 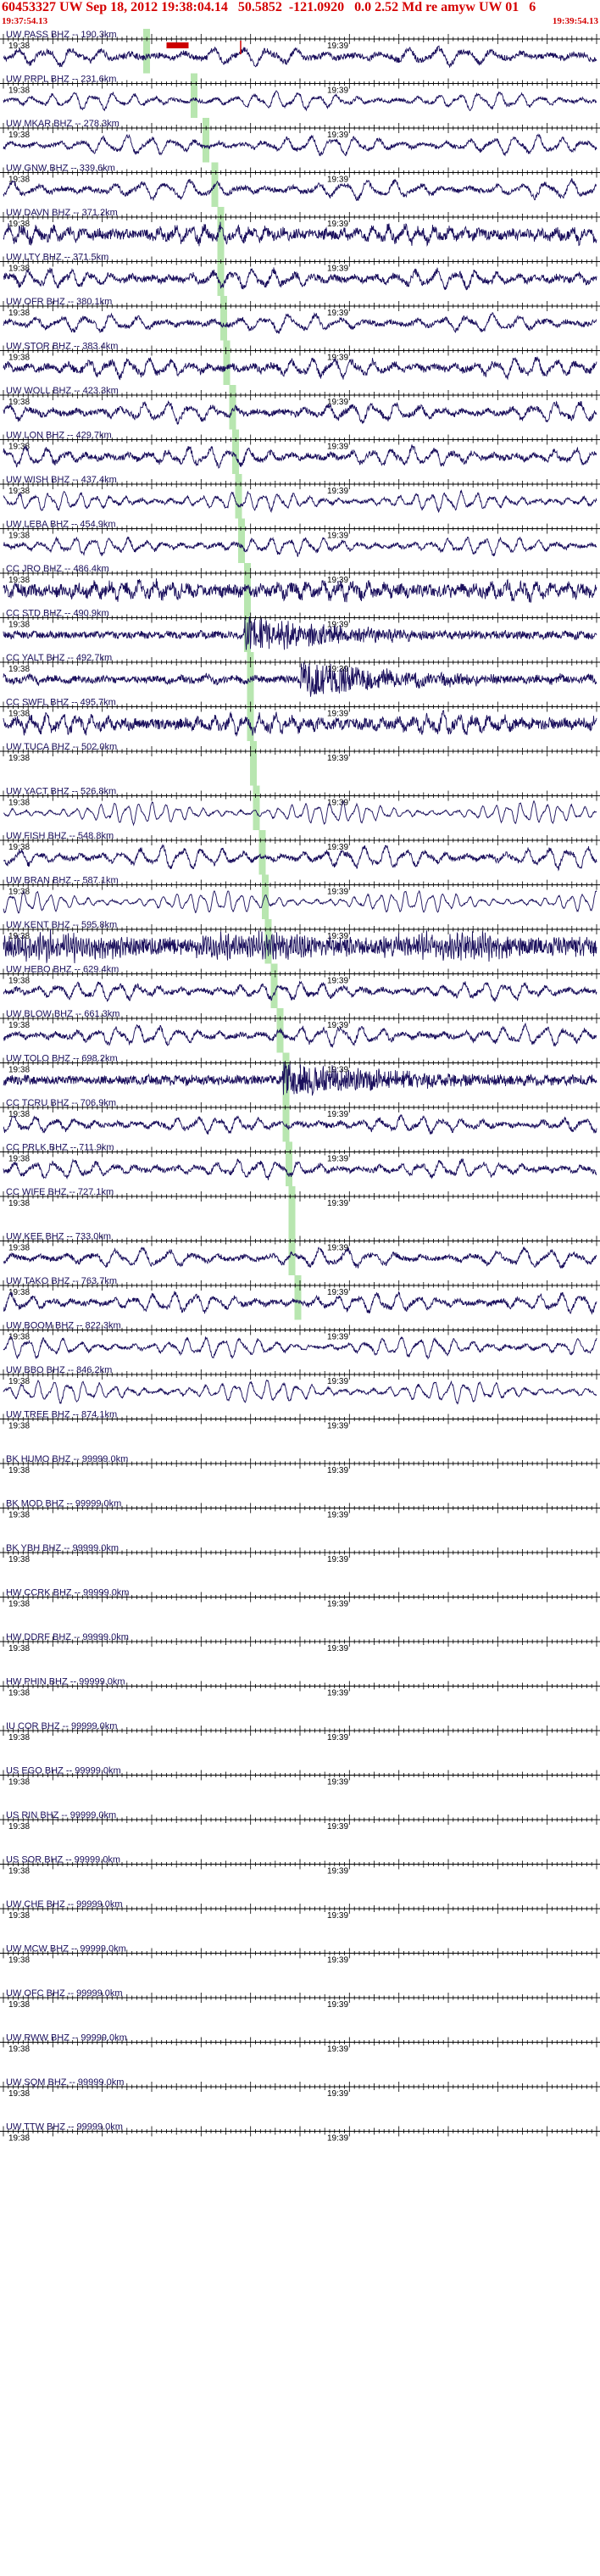 I want to click on channel-panel: 19:38 19:39 UW LTY BHZ -- 371.5km, so click(x=300, y=273).